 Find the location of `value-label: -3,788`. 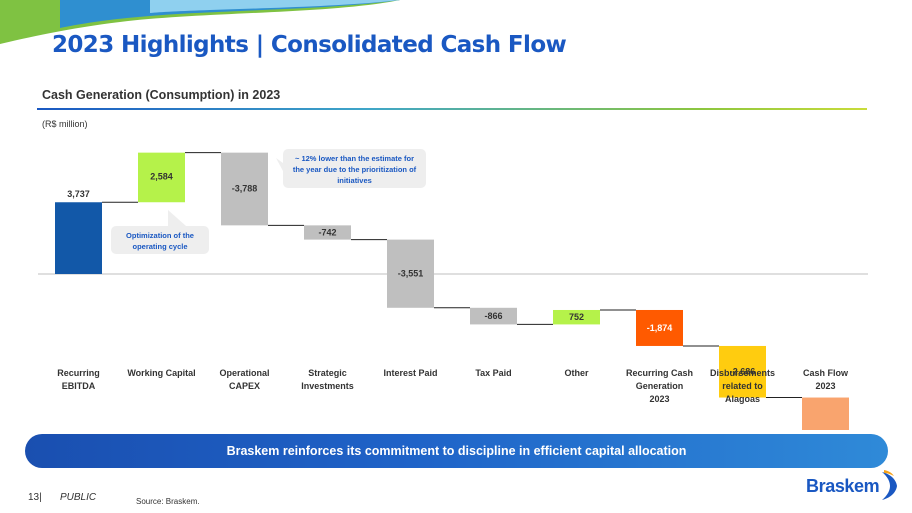

value-label: -3,788 is located at coordinates (245, 189).